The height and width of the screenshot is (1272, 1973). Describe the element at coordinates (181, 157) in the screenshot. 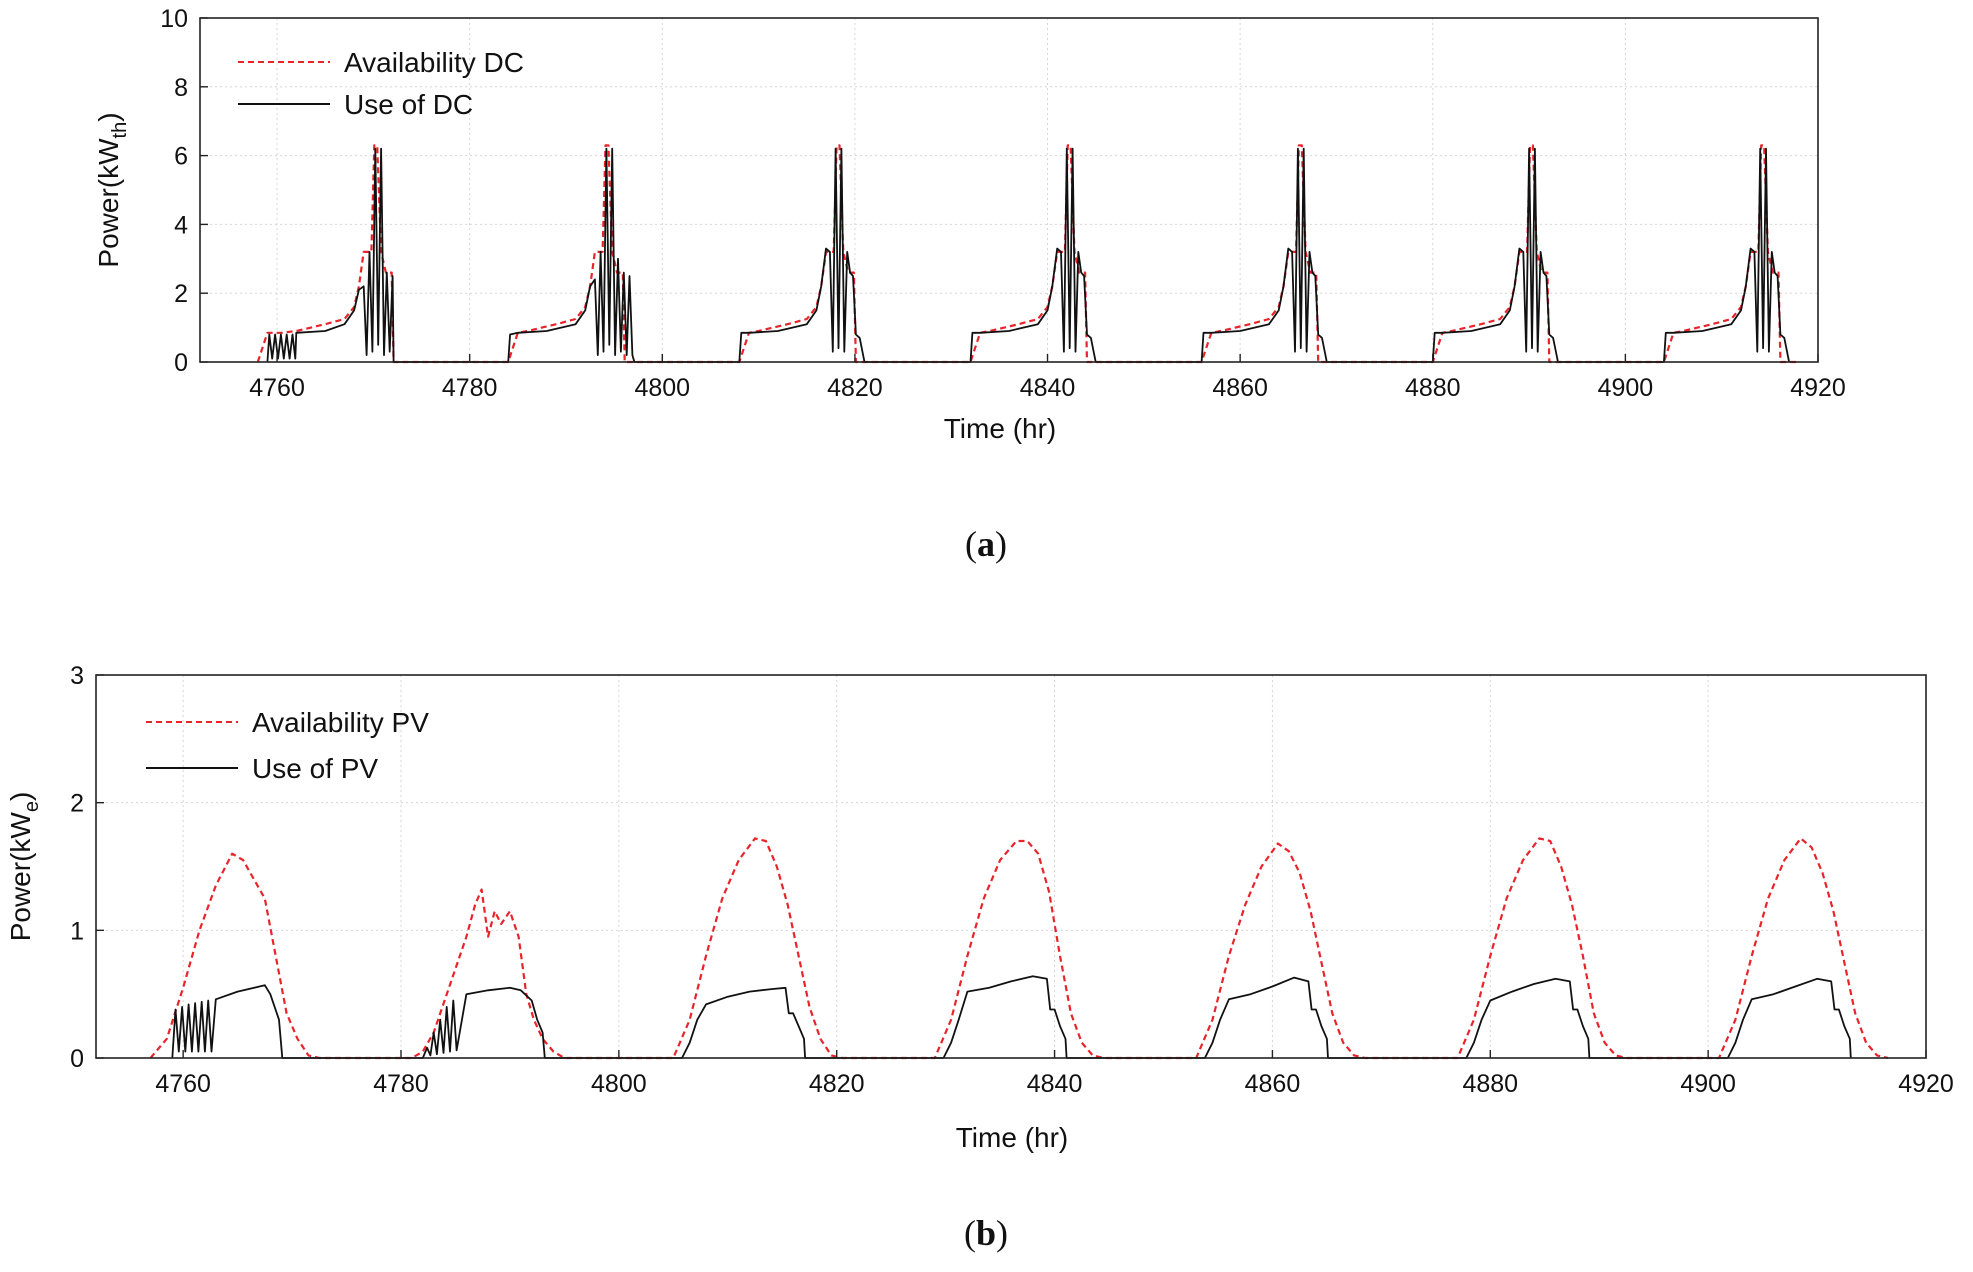

I see `y-tick-label: 6` at that location.